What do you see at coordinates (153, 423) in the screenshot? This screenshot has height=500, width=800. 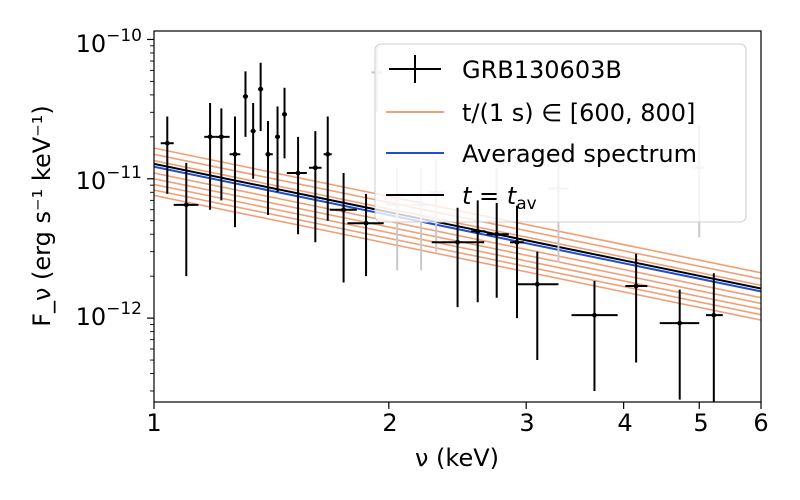 I see `x-tick-label-1: 1` at bounding box center [153, 423].